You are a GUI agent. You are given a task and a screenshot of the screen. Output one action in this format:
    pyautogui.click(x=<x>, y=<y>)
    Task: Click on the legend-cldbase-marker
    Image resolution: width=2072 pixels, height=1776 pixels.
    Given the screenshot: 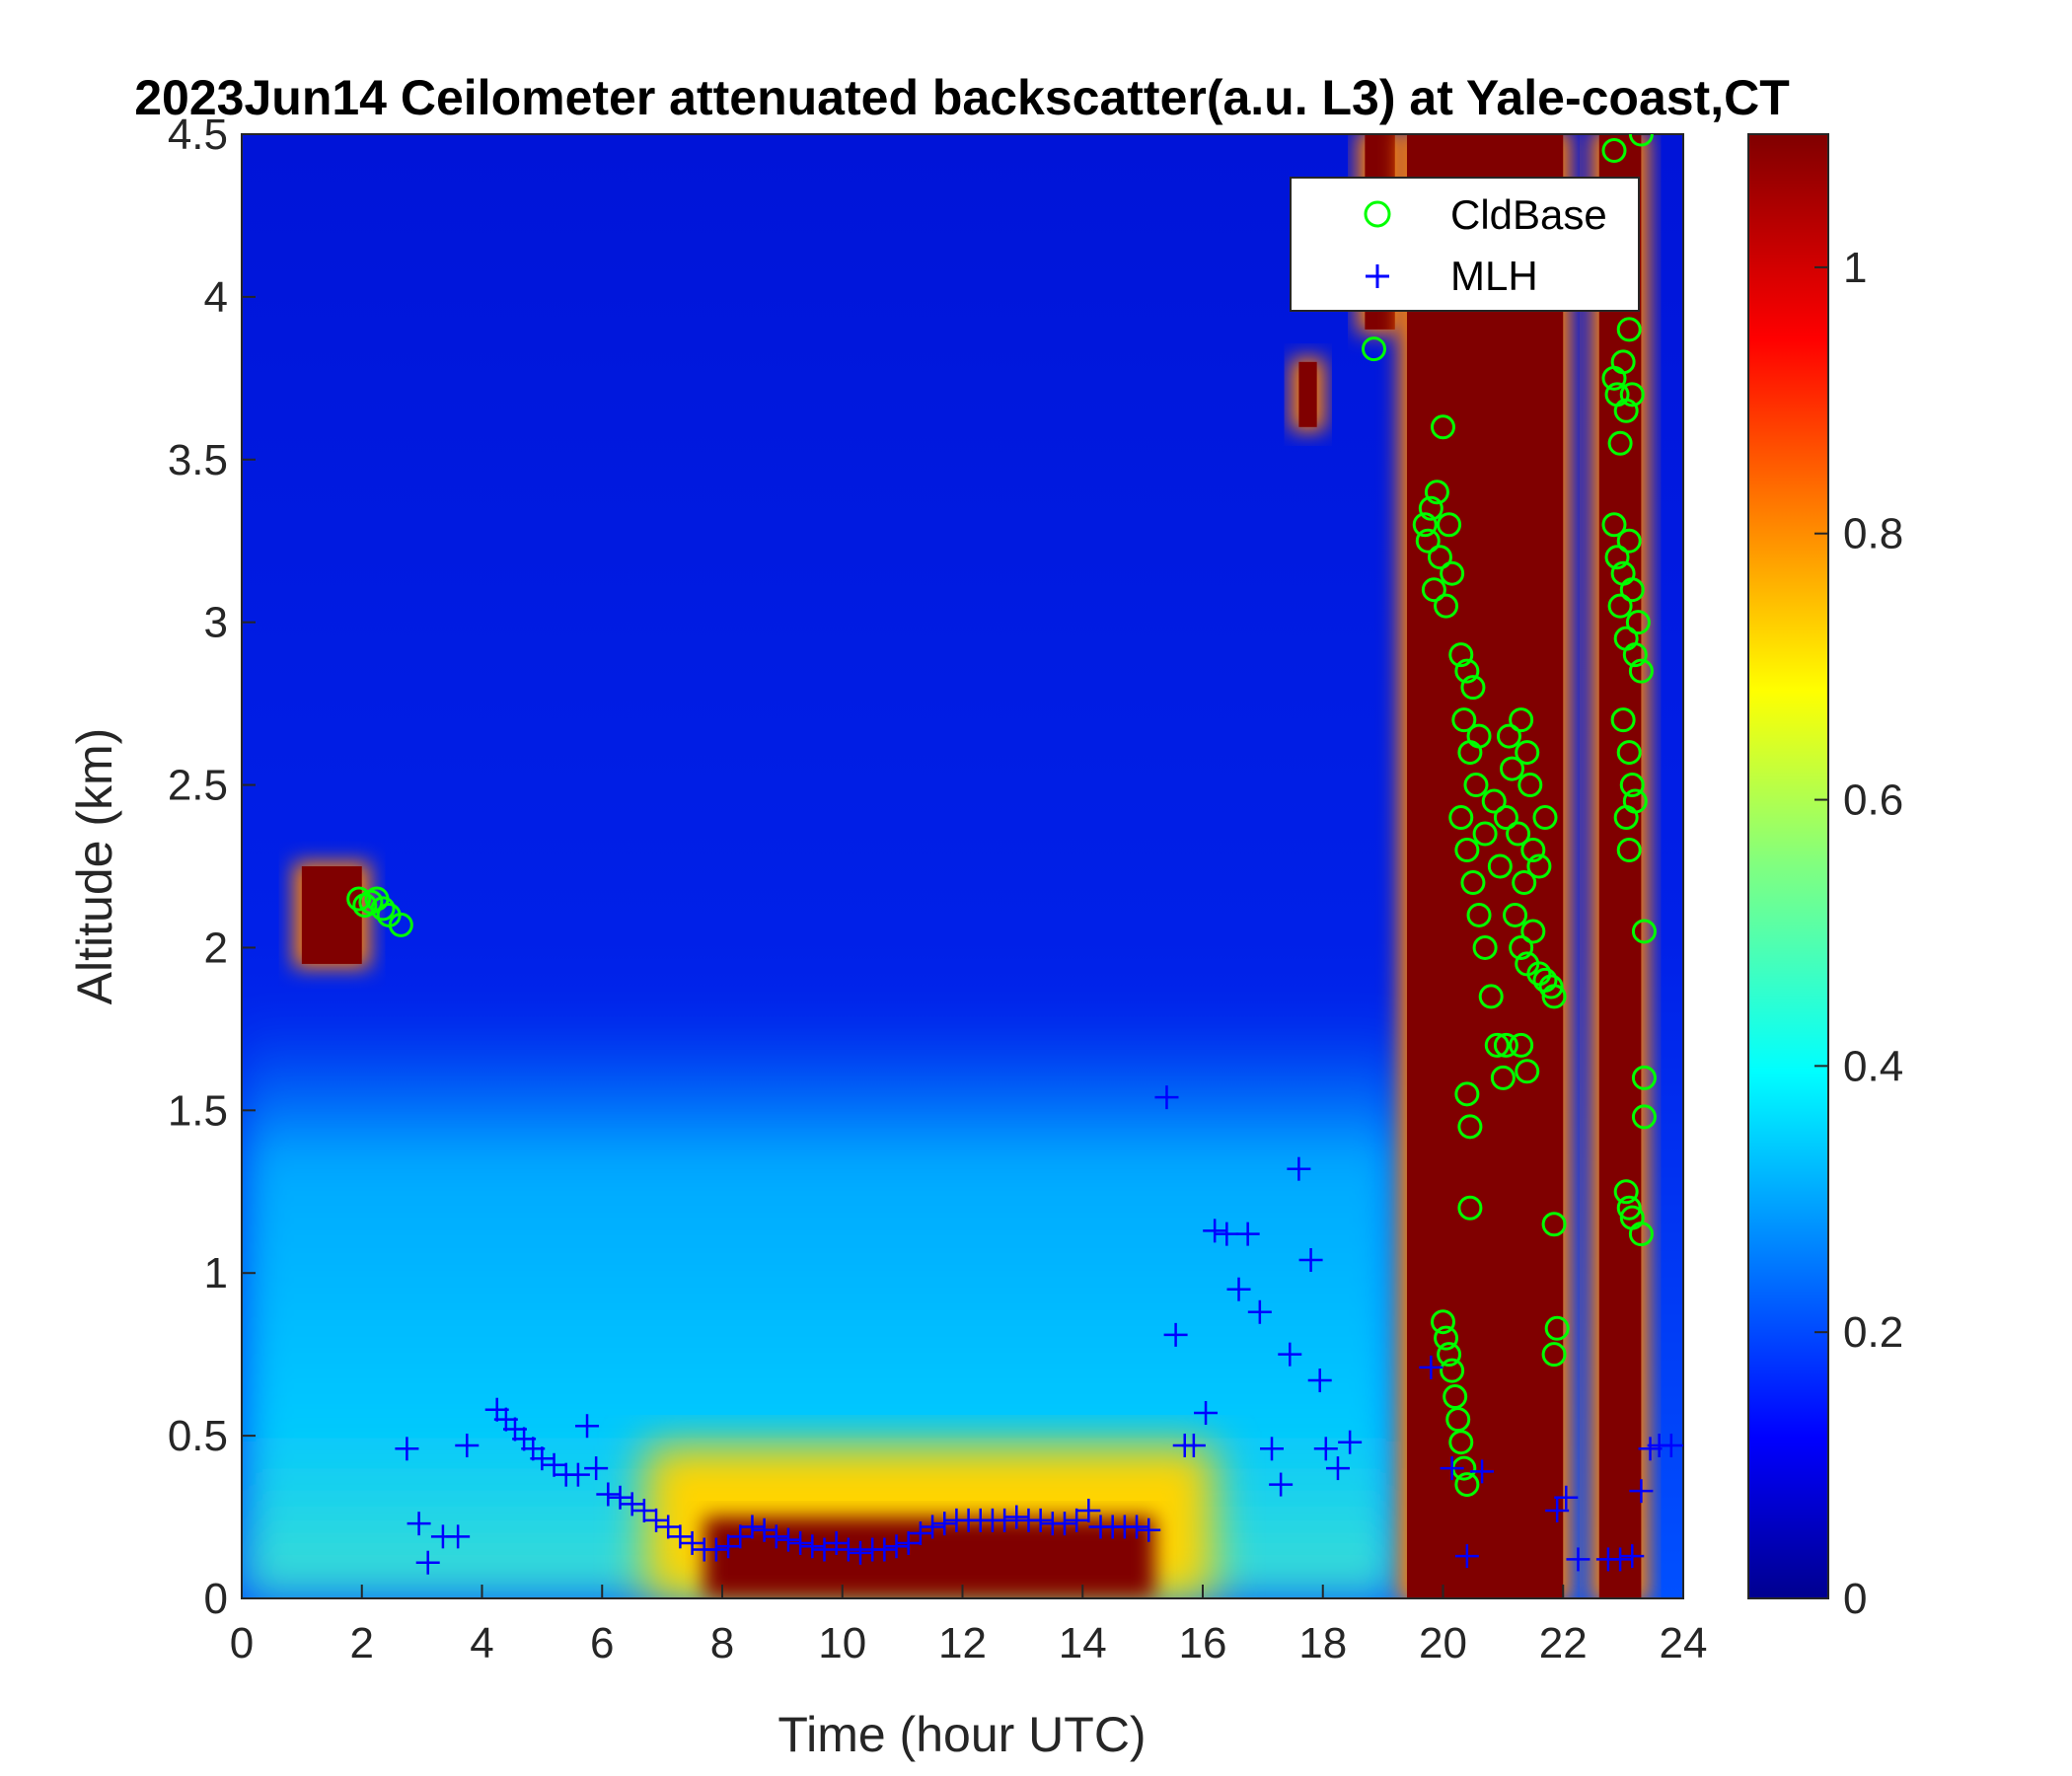 What is the action you would take?
    pyautogui.click(x=1378, y=214)
    